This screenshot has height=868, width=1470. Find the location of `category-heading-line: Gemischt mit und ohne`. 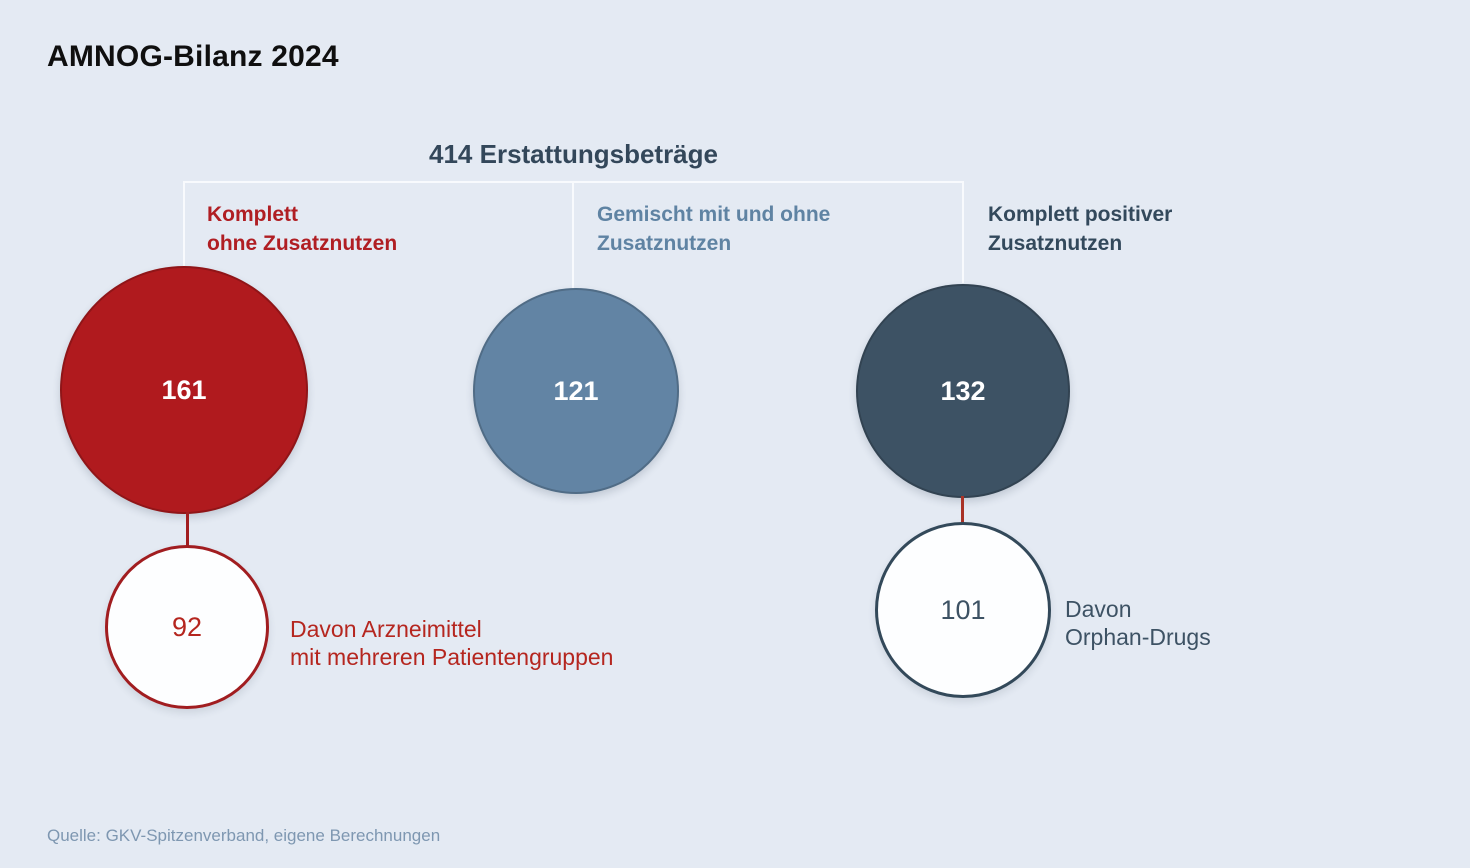

category-heading-line: Gemischt mit und ohne is located at coordinates (714, 214).